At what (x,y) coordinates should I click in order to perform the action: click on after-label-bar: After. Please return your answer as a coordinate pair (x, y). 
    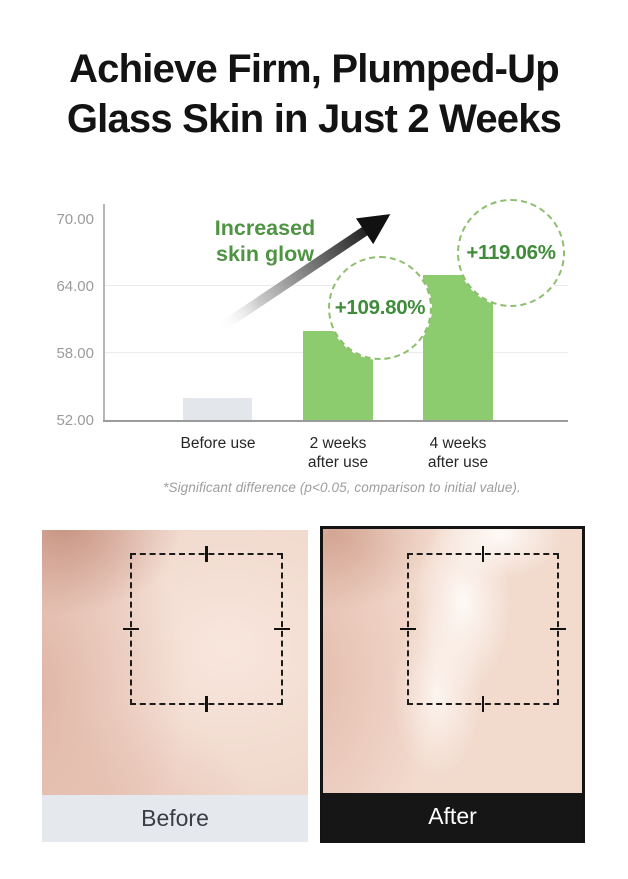
    Looking at the image, I should click on (452, 816).